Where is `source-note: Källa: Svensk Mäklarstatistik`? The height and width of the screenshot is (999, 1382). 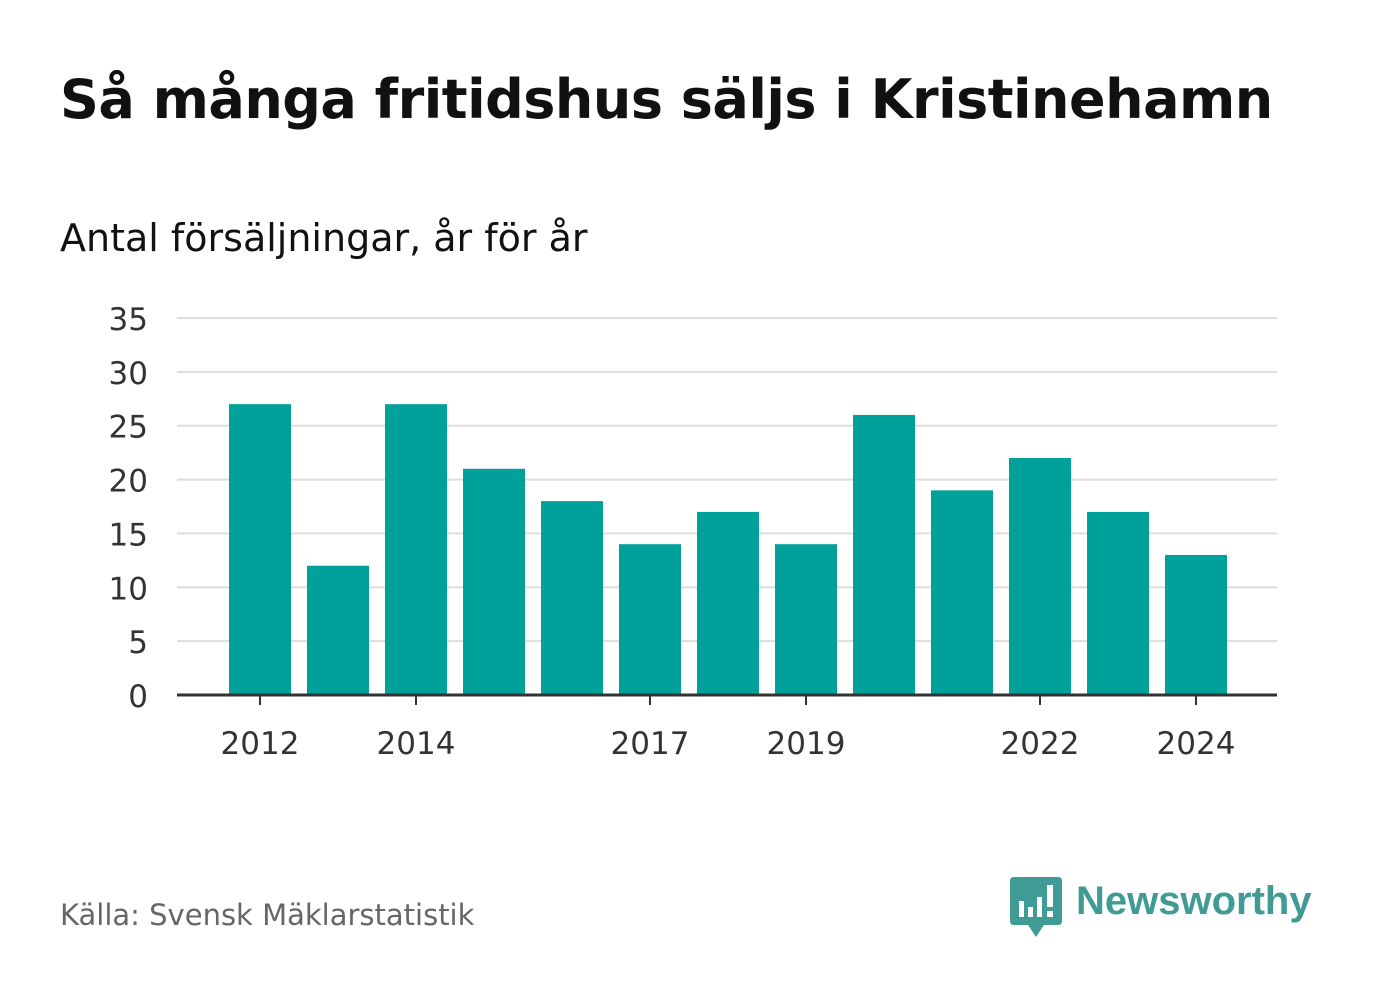
source-note: Källa: Svensk Mäklarstatistik is located at coordinates (267, 915).